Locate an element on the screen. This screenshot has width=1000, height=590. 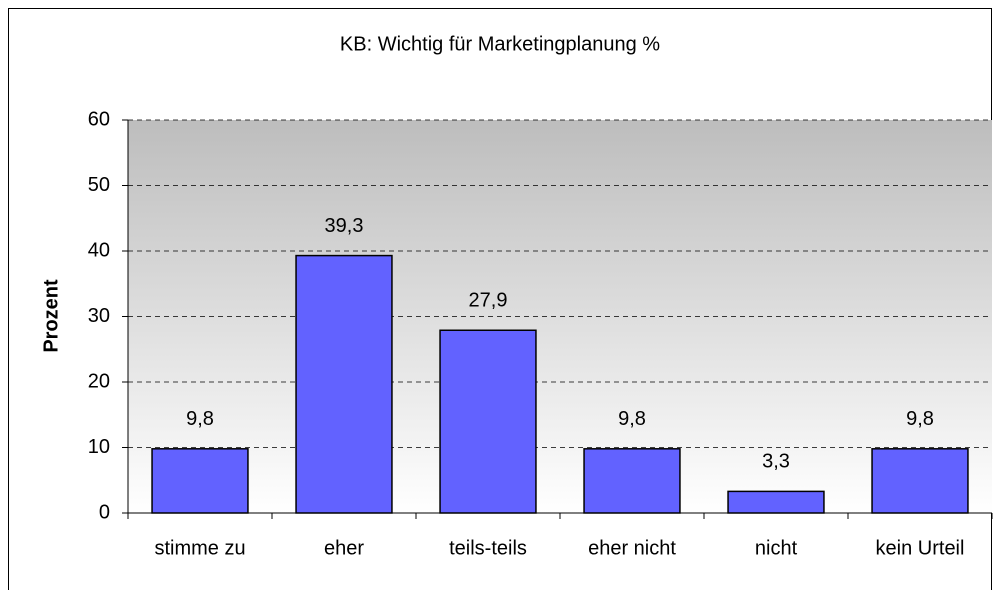
data-label: 3,3 is located at coordinates (776, 462).